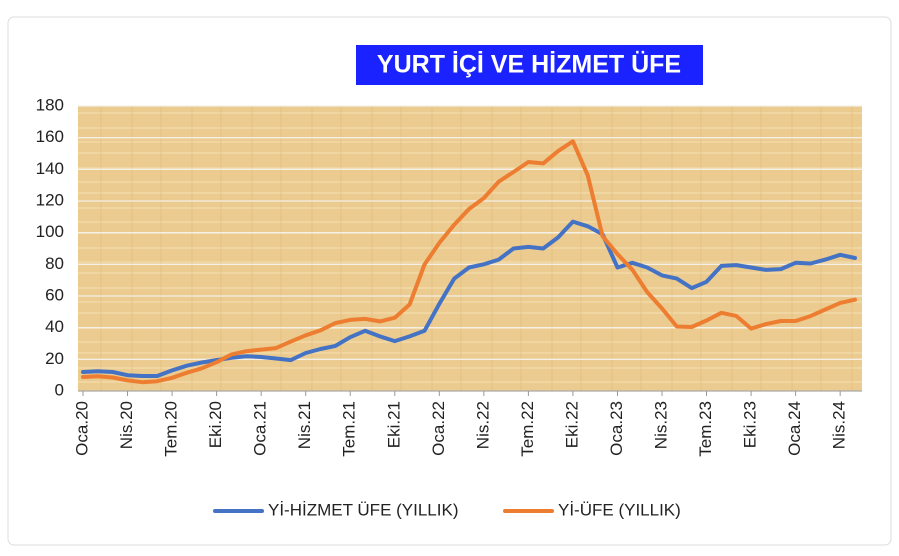  I want to click on x-tick-label: Eki.23, so click(750, 424).